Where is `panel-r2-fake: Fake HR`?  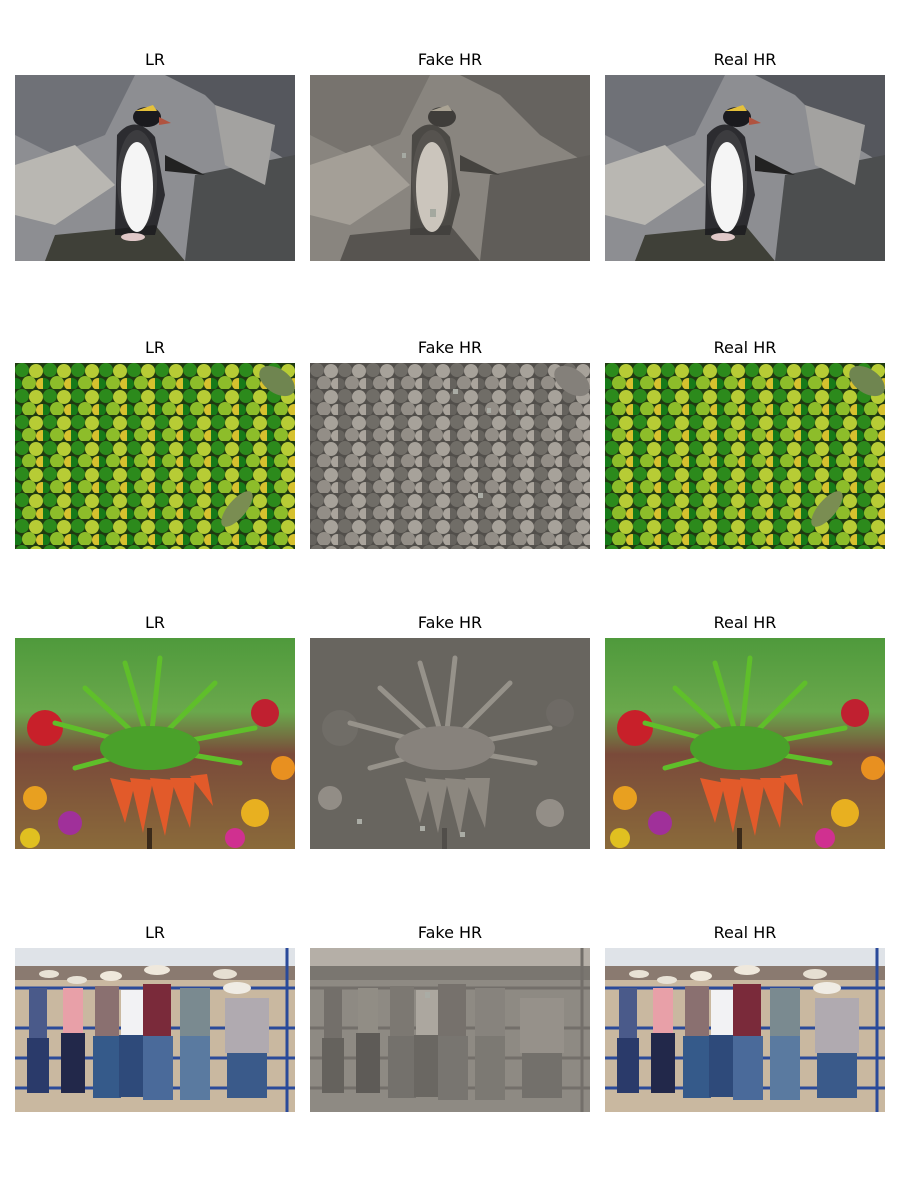 panel-r2-fake: Fake HR is located at coordinates (450, 443).